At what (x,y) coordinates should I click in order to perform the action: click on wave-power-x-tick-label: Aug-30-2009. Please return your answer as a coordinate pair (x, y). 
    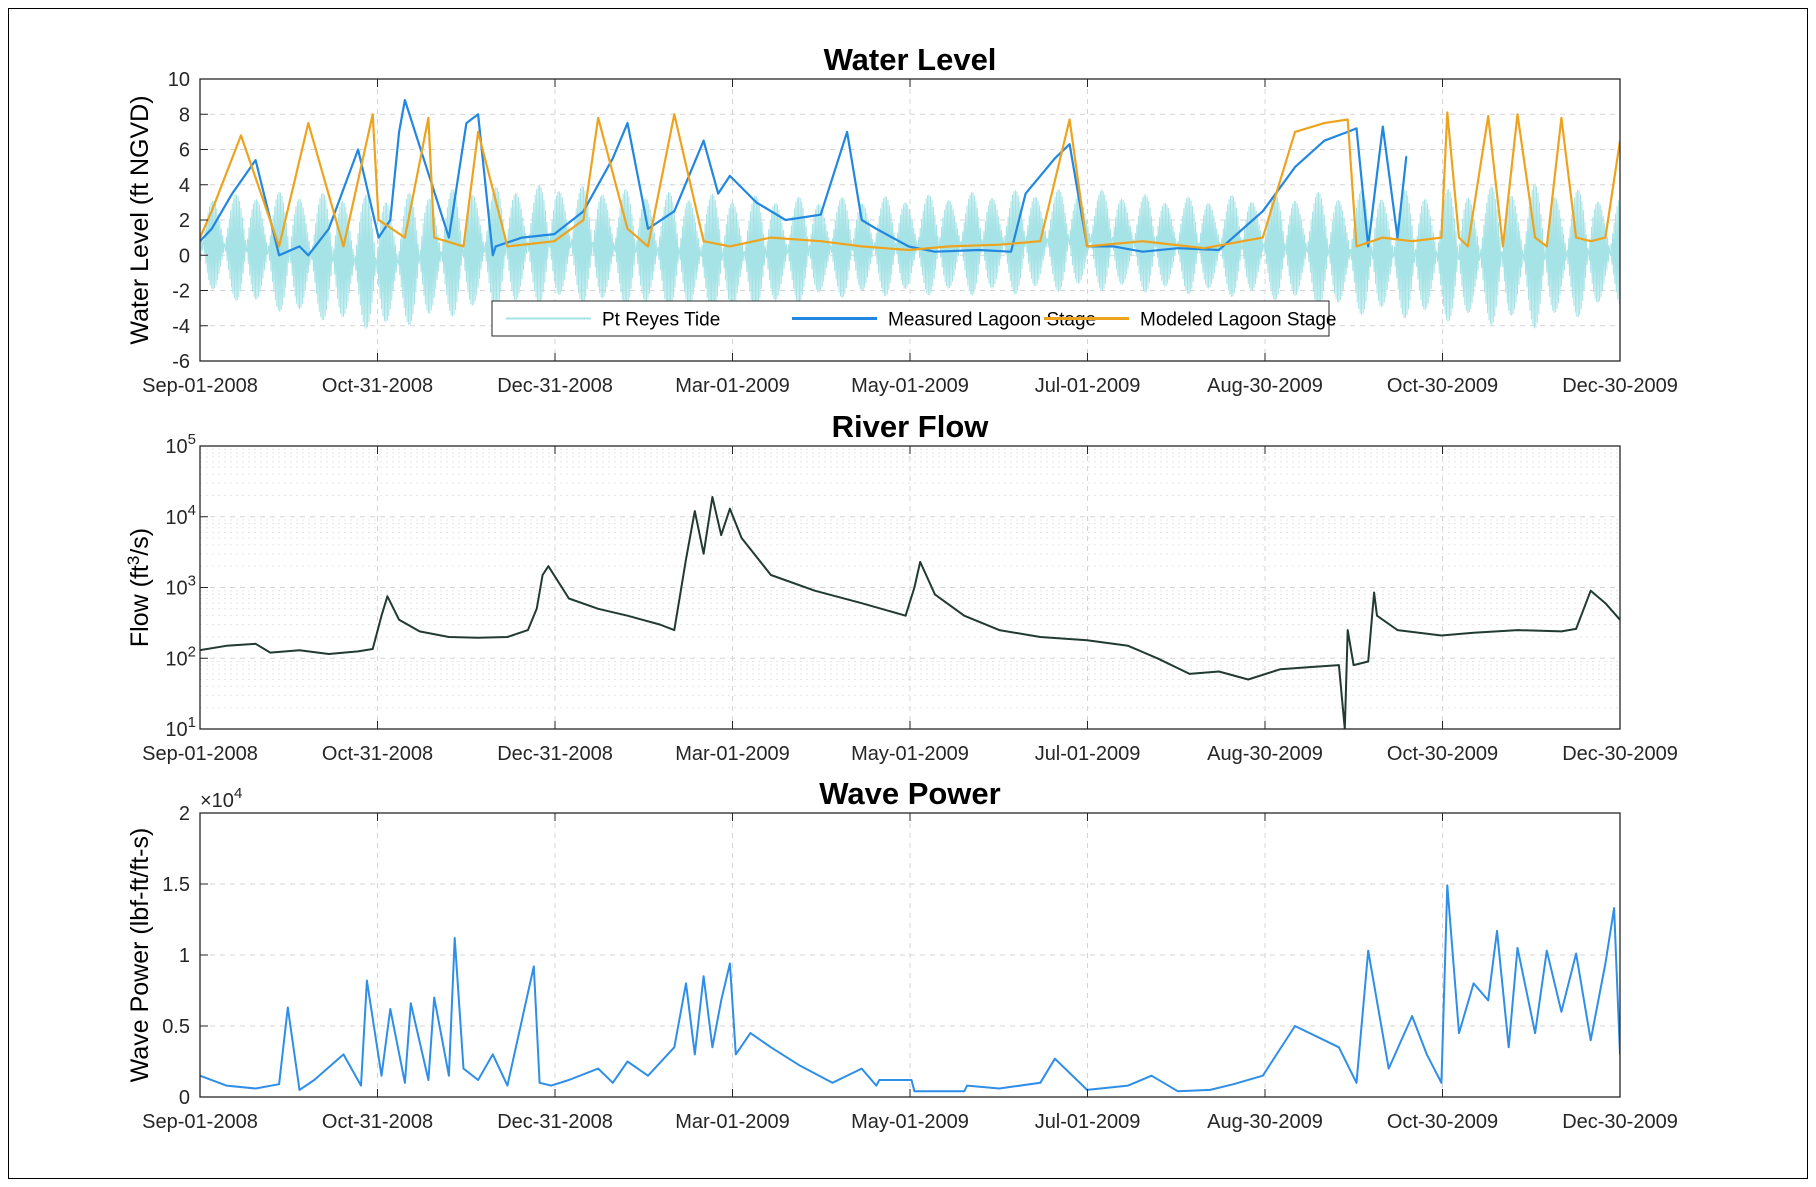
    Looking at the image, I should click on (1265, 1122).